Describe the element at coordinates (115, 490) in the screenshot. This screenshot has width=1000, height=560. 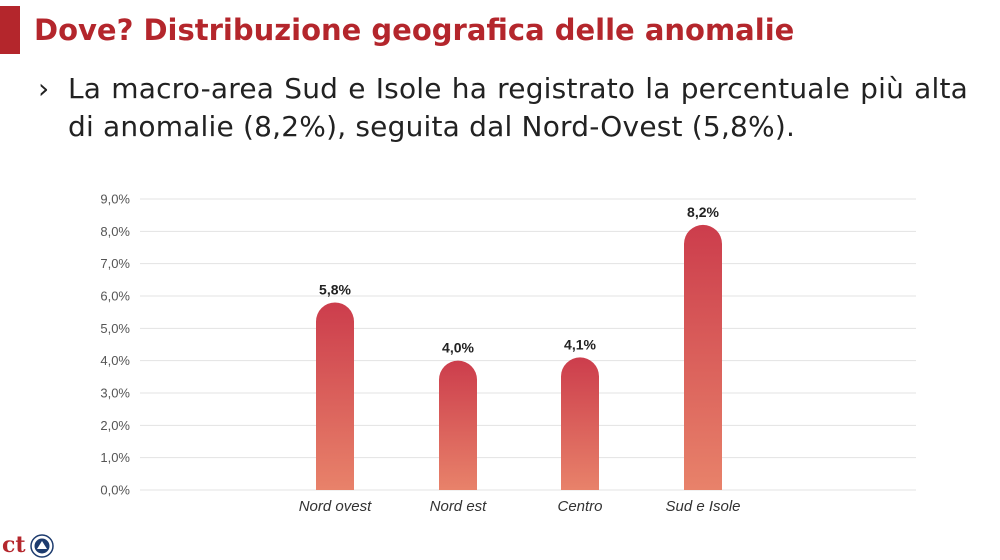
I see `y-tick-label: 0,0%` at that location.